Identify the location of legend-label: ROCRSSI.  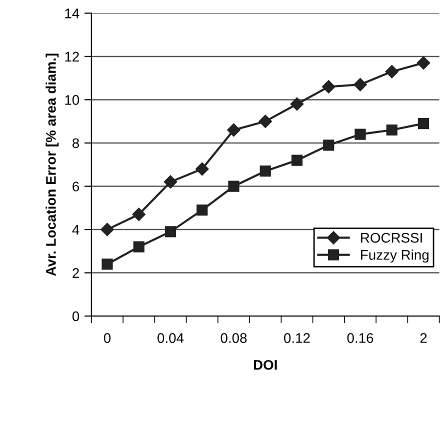
(391, 237).